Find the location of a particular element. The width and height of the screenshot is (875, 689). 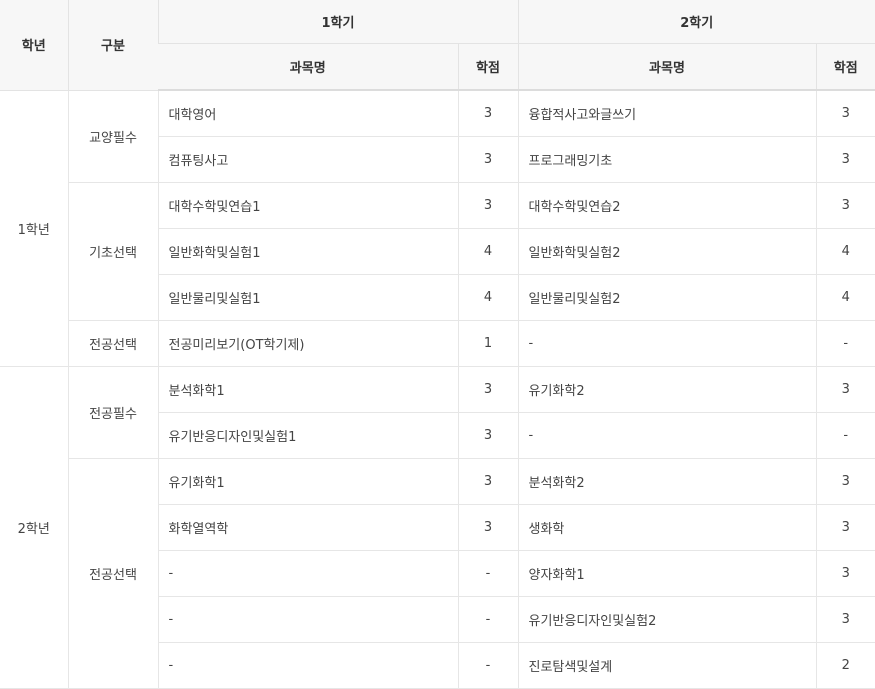

header-s2-course-name: 과목명 is located at coordinates (666, 67).